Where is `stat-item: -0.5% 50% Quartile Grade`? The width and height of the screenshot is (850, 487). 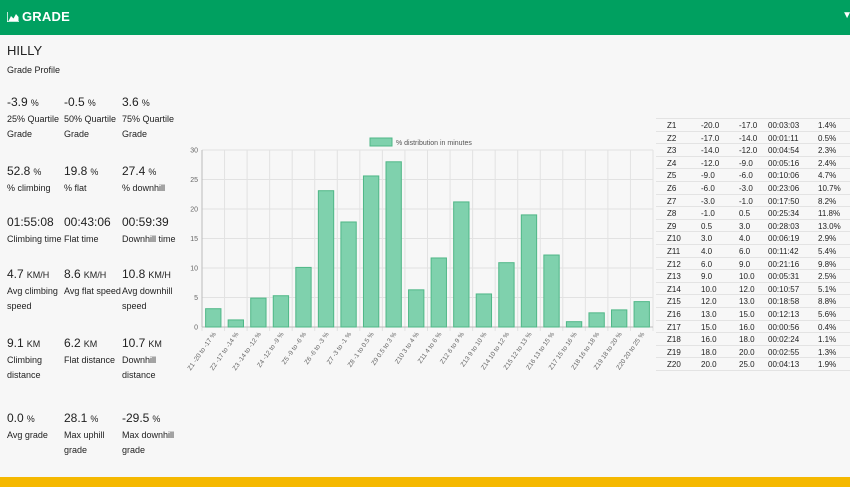
stat-item: -0.5% 50% Quartile Grade is located at coordinates (93, 118).